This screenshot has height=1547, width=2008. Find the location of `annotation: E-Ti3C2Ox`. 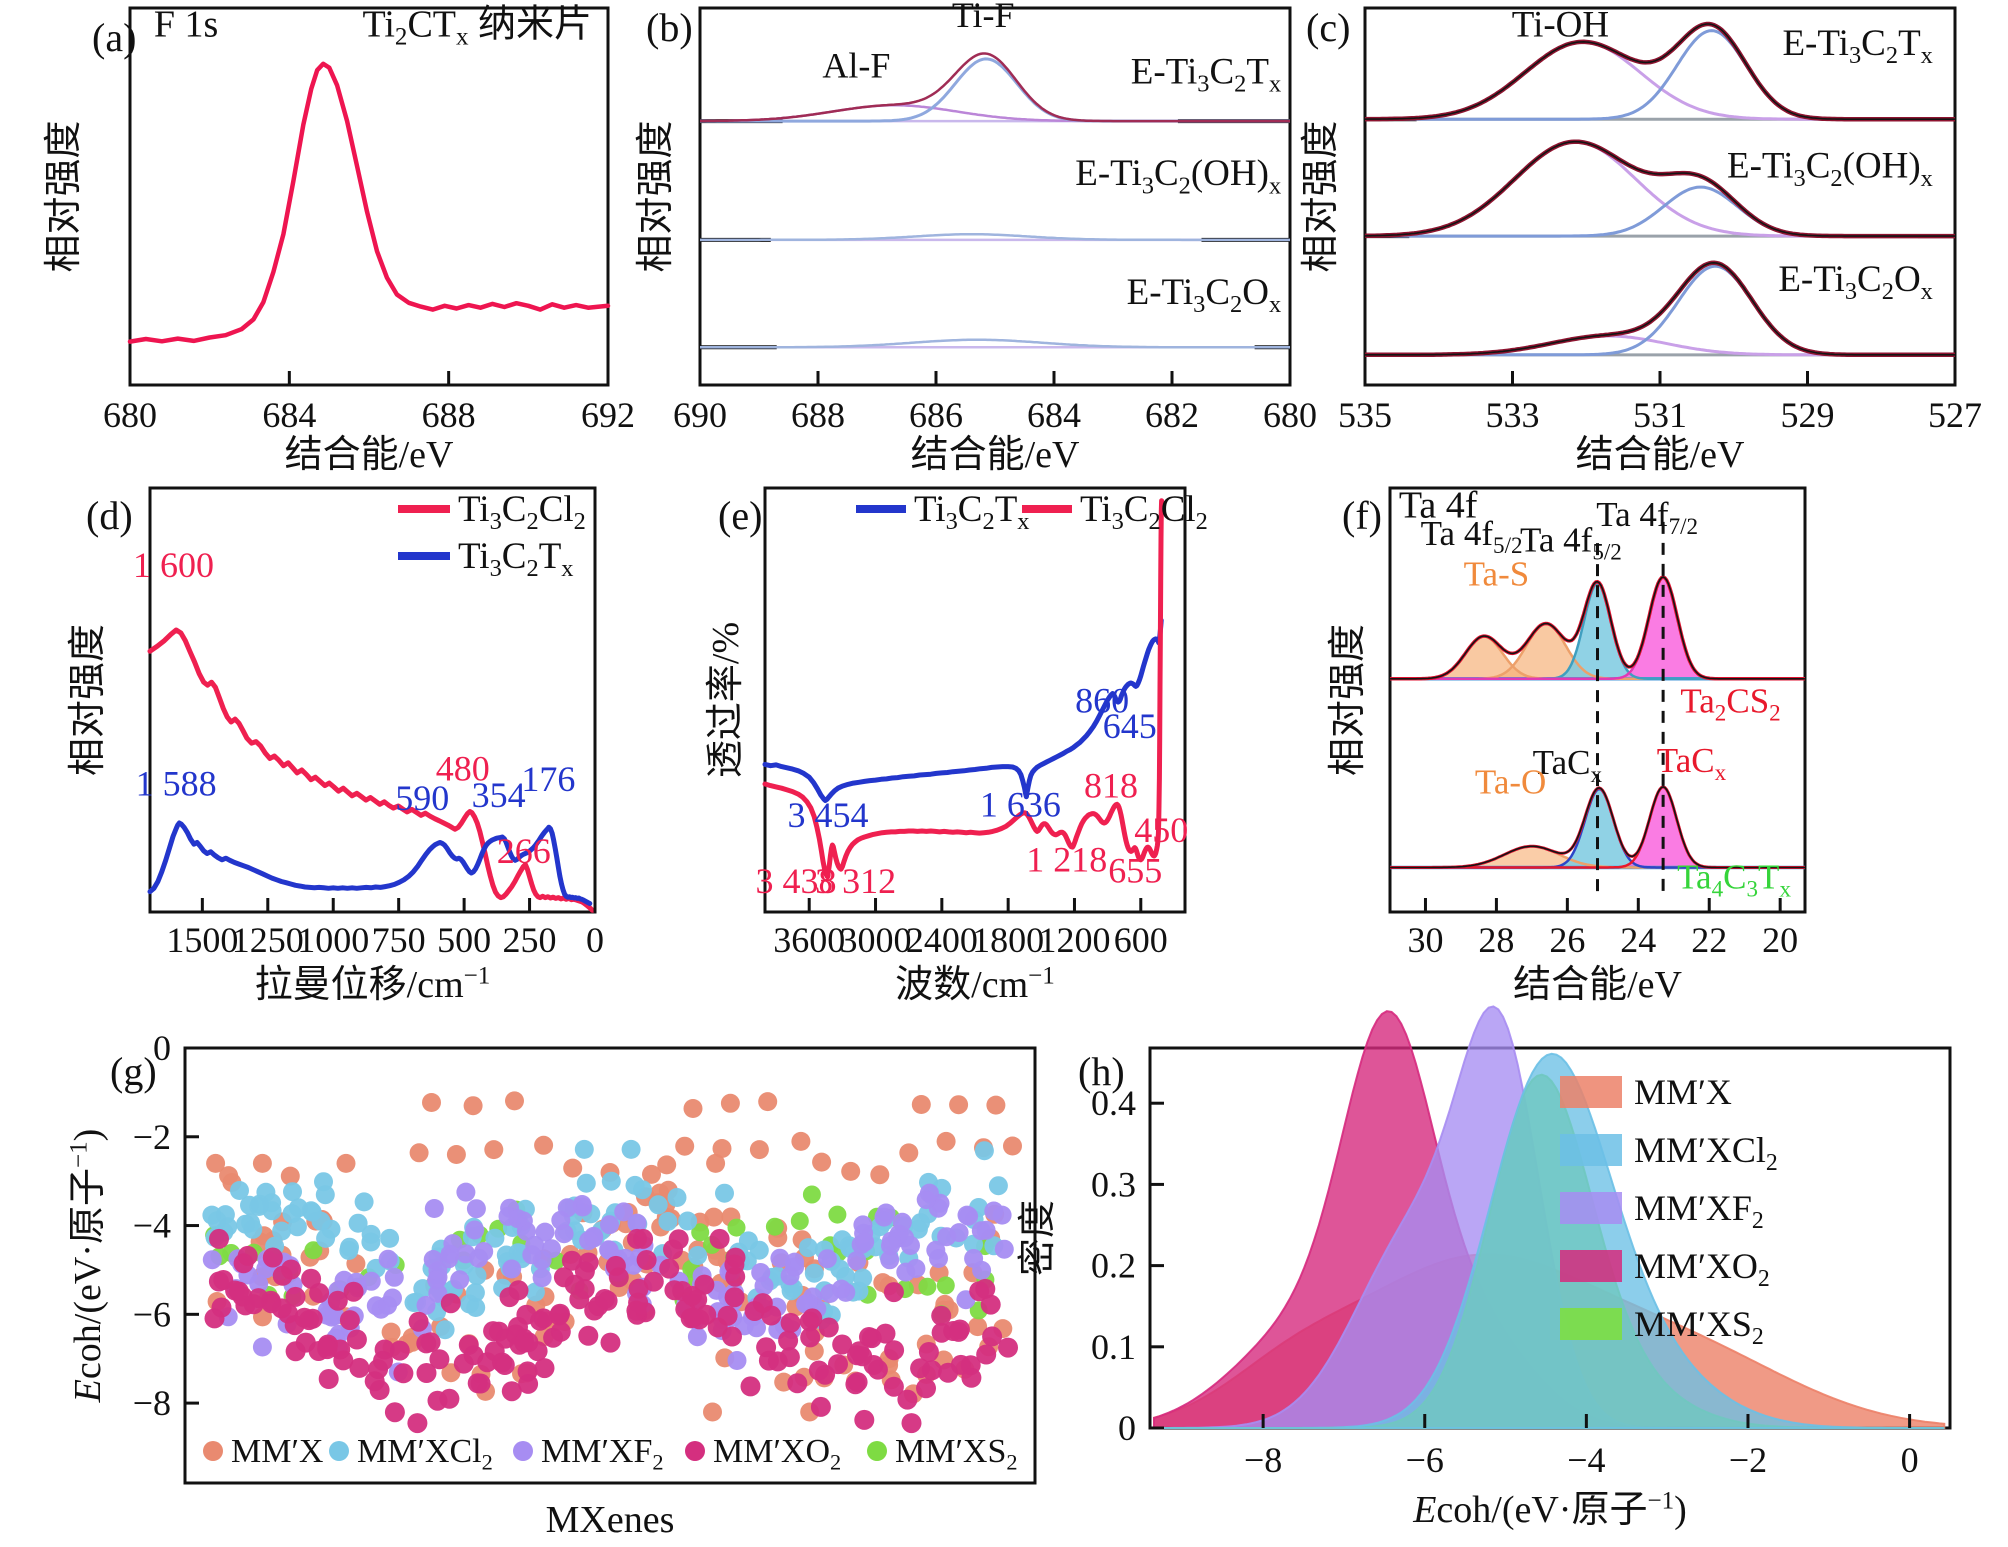

annotation: E-Ti3C2Ox is located at coordinates (1204, 295).